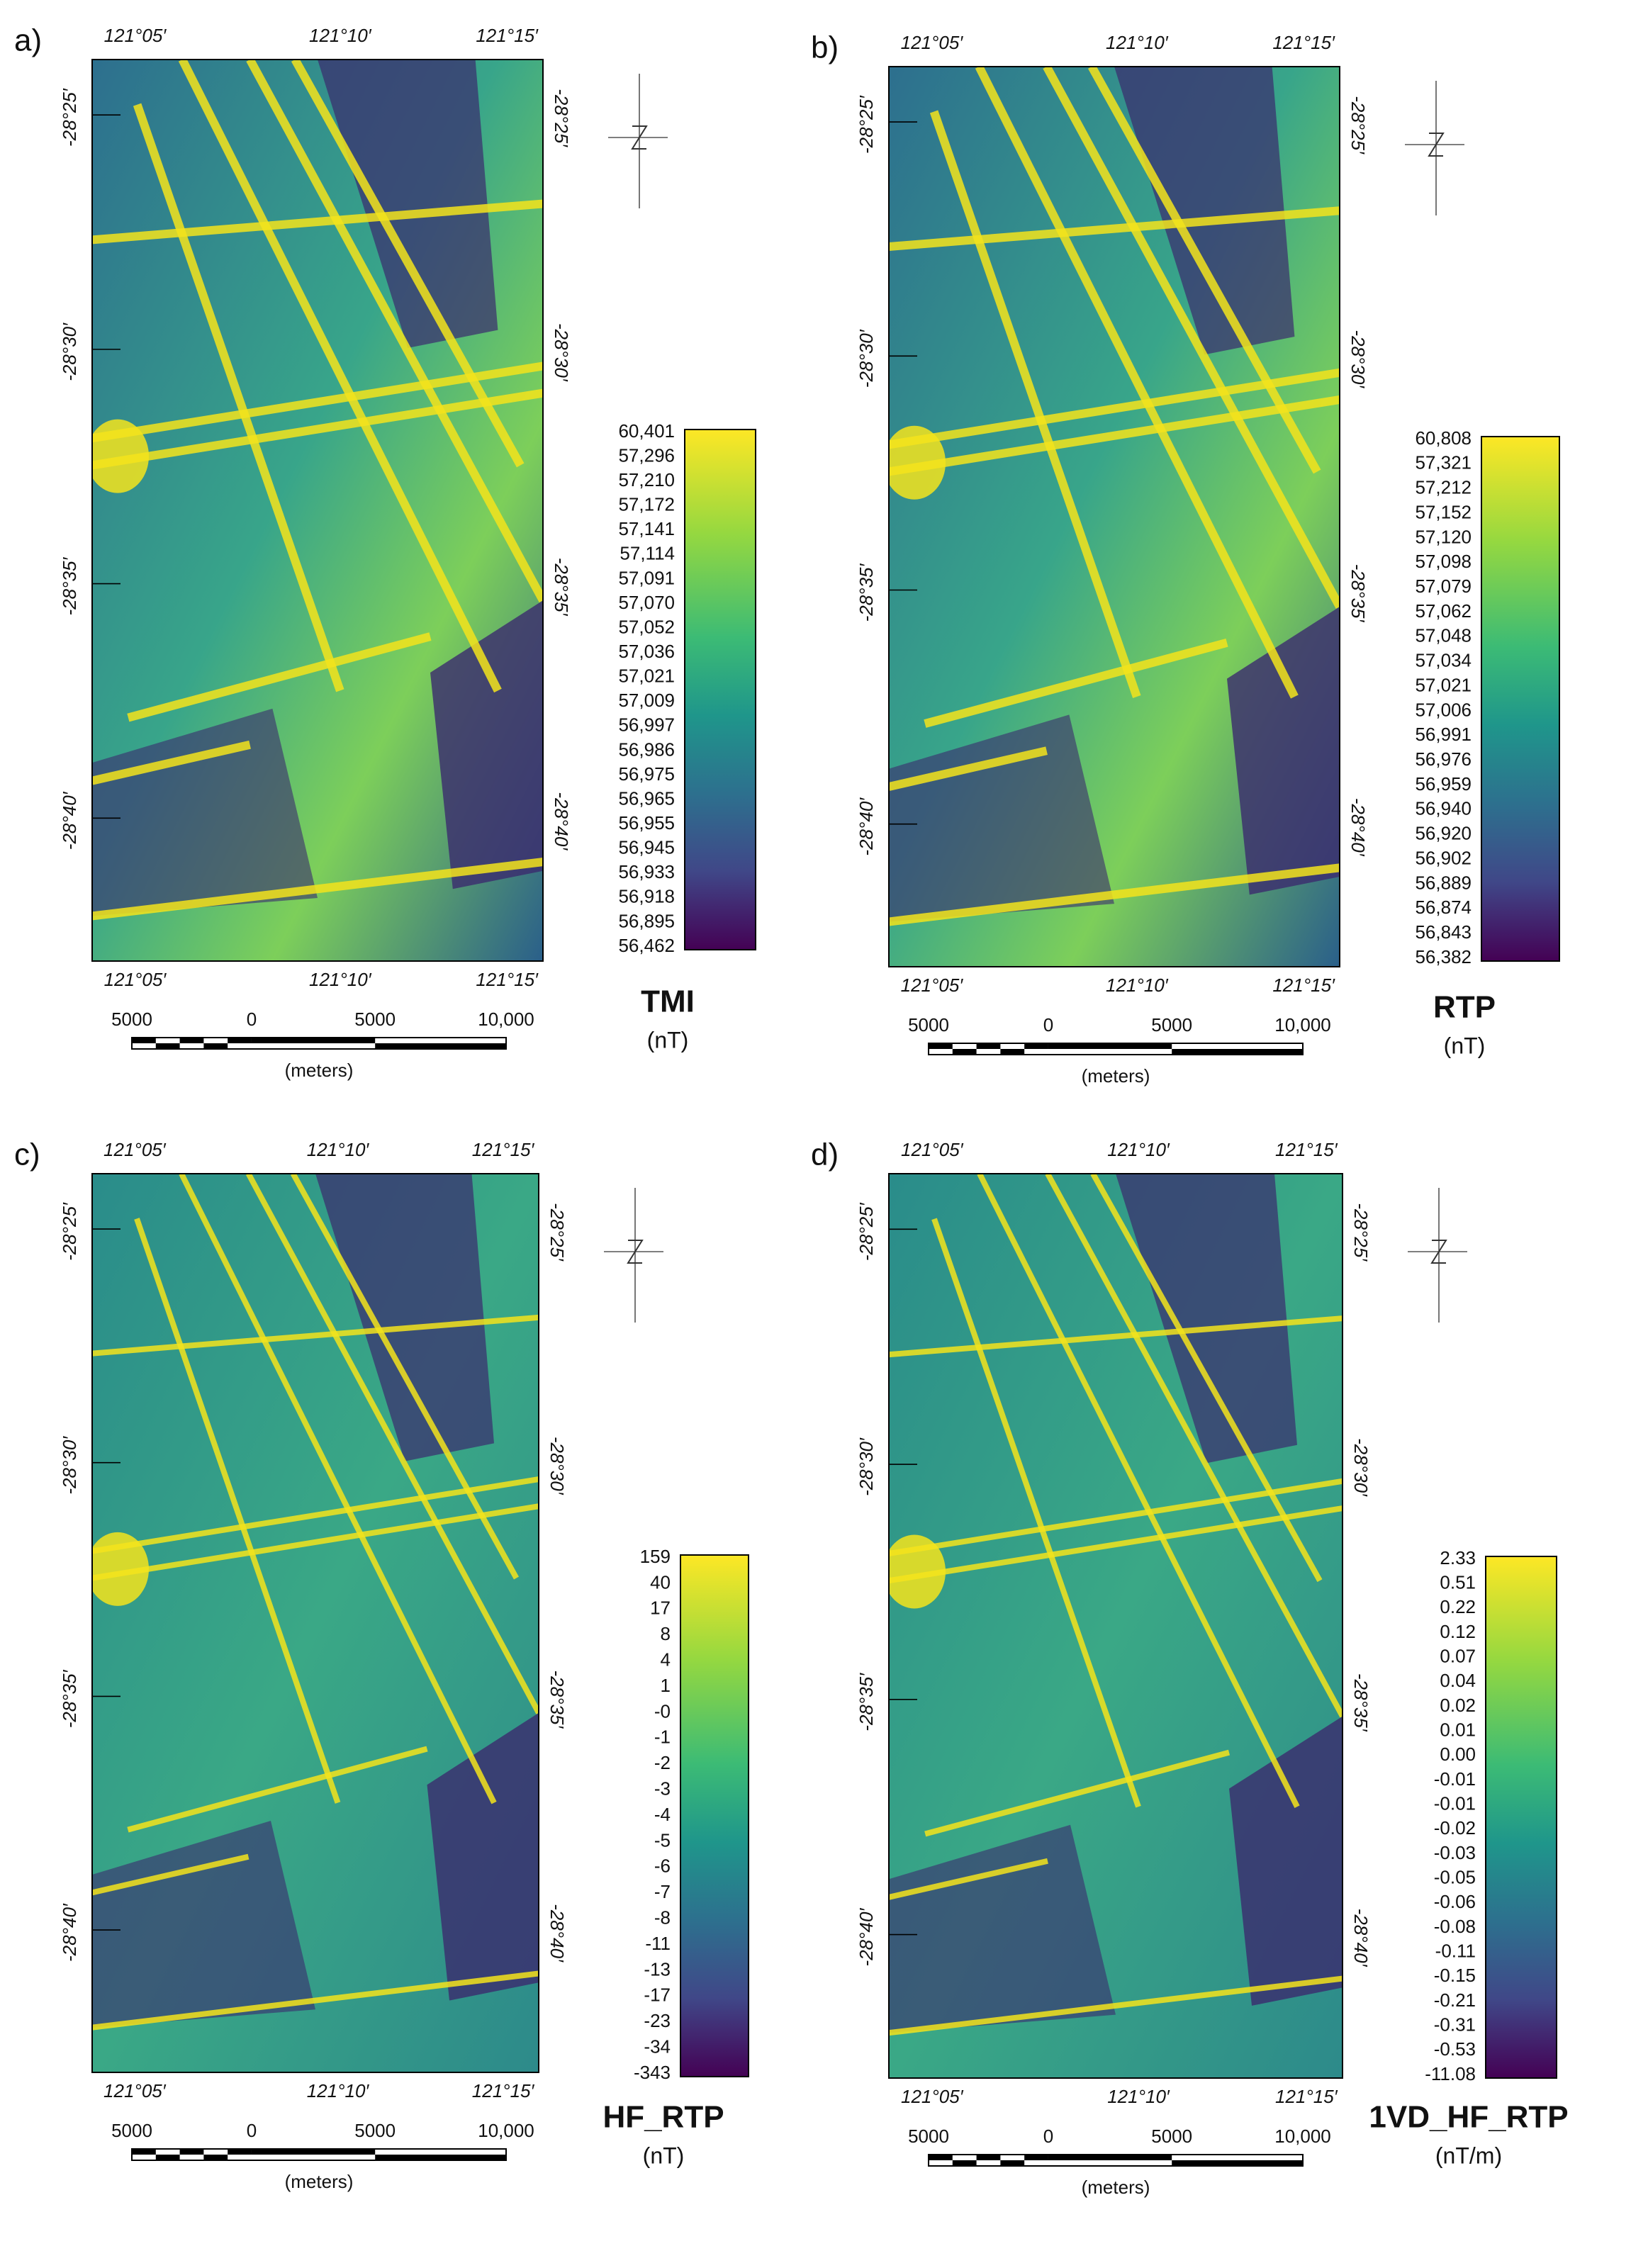 Image resolution: width=1631 pixels, height=2268 pixels. I want to click on colorbar-label: 0.01, so click(1458, 1730).